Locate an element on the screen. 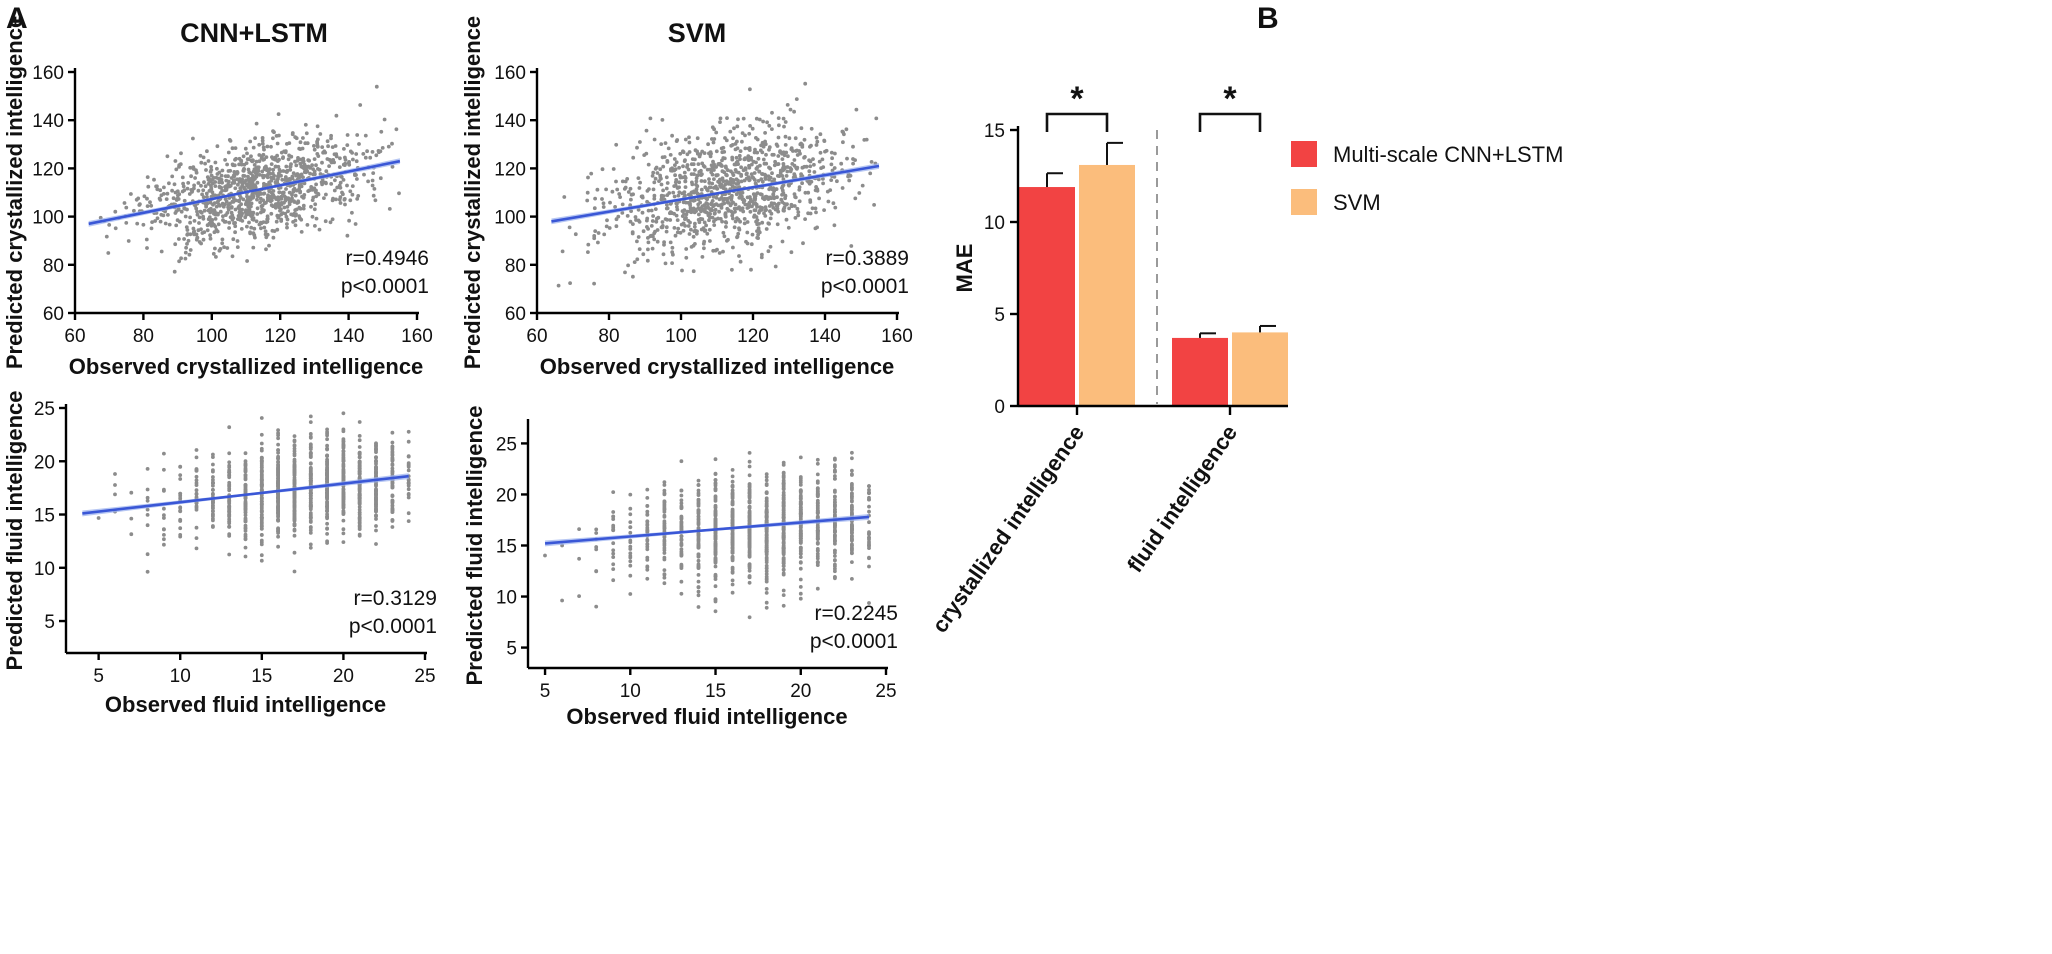 This screenshot has width=2052, height=954. panel-label-a: A is located at coordinates (17, 18).